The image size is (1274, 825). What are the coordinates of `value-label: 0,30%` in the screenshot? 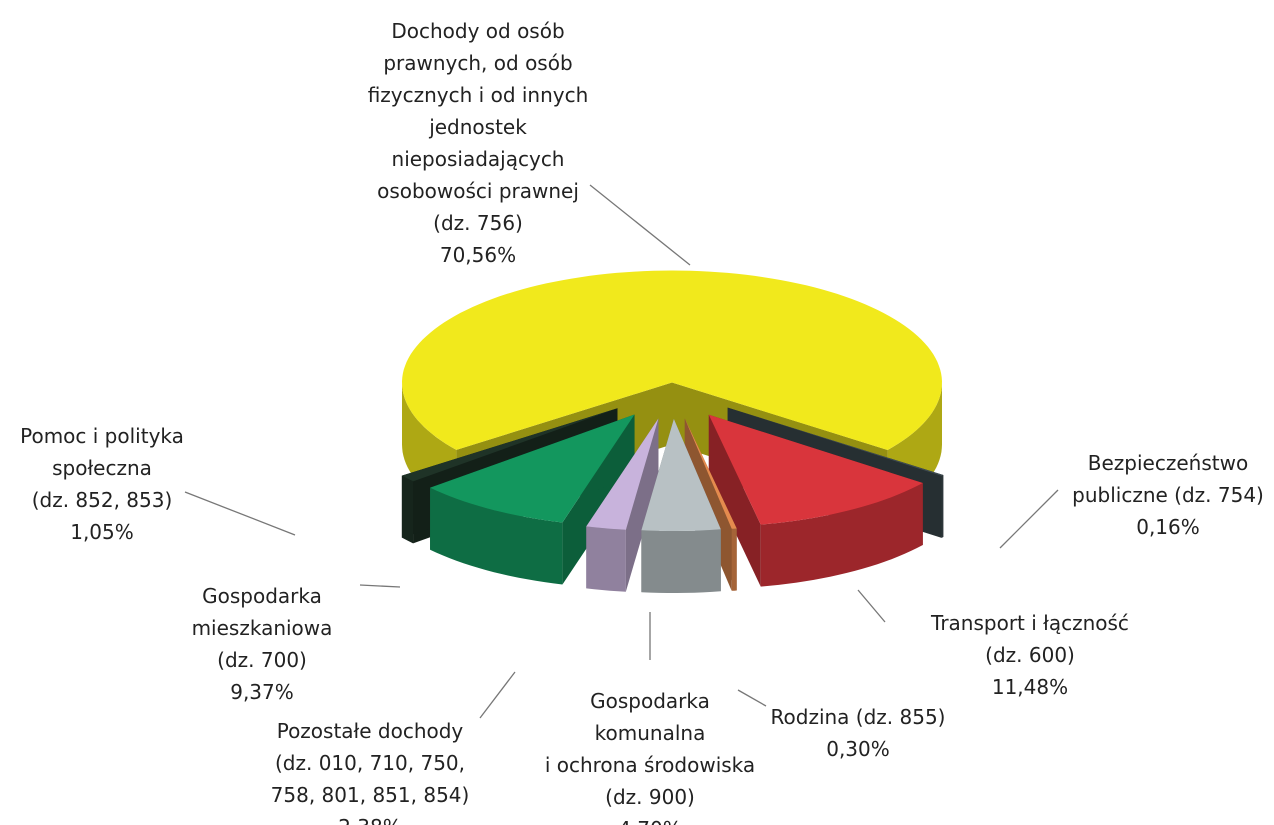 It's located at (858, 749).